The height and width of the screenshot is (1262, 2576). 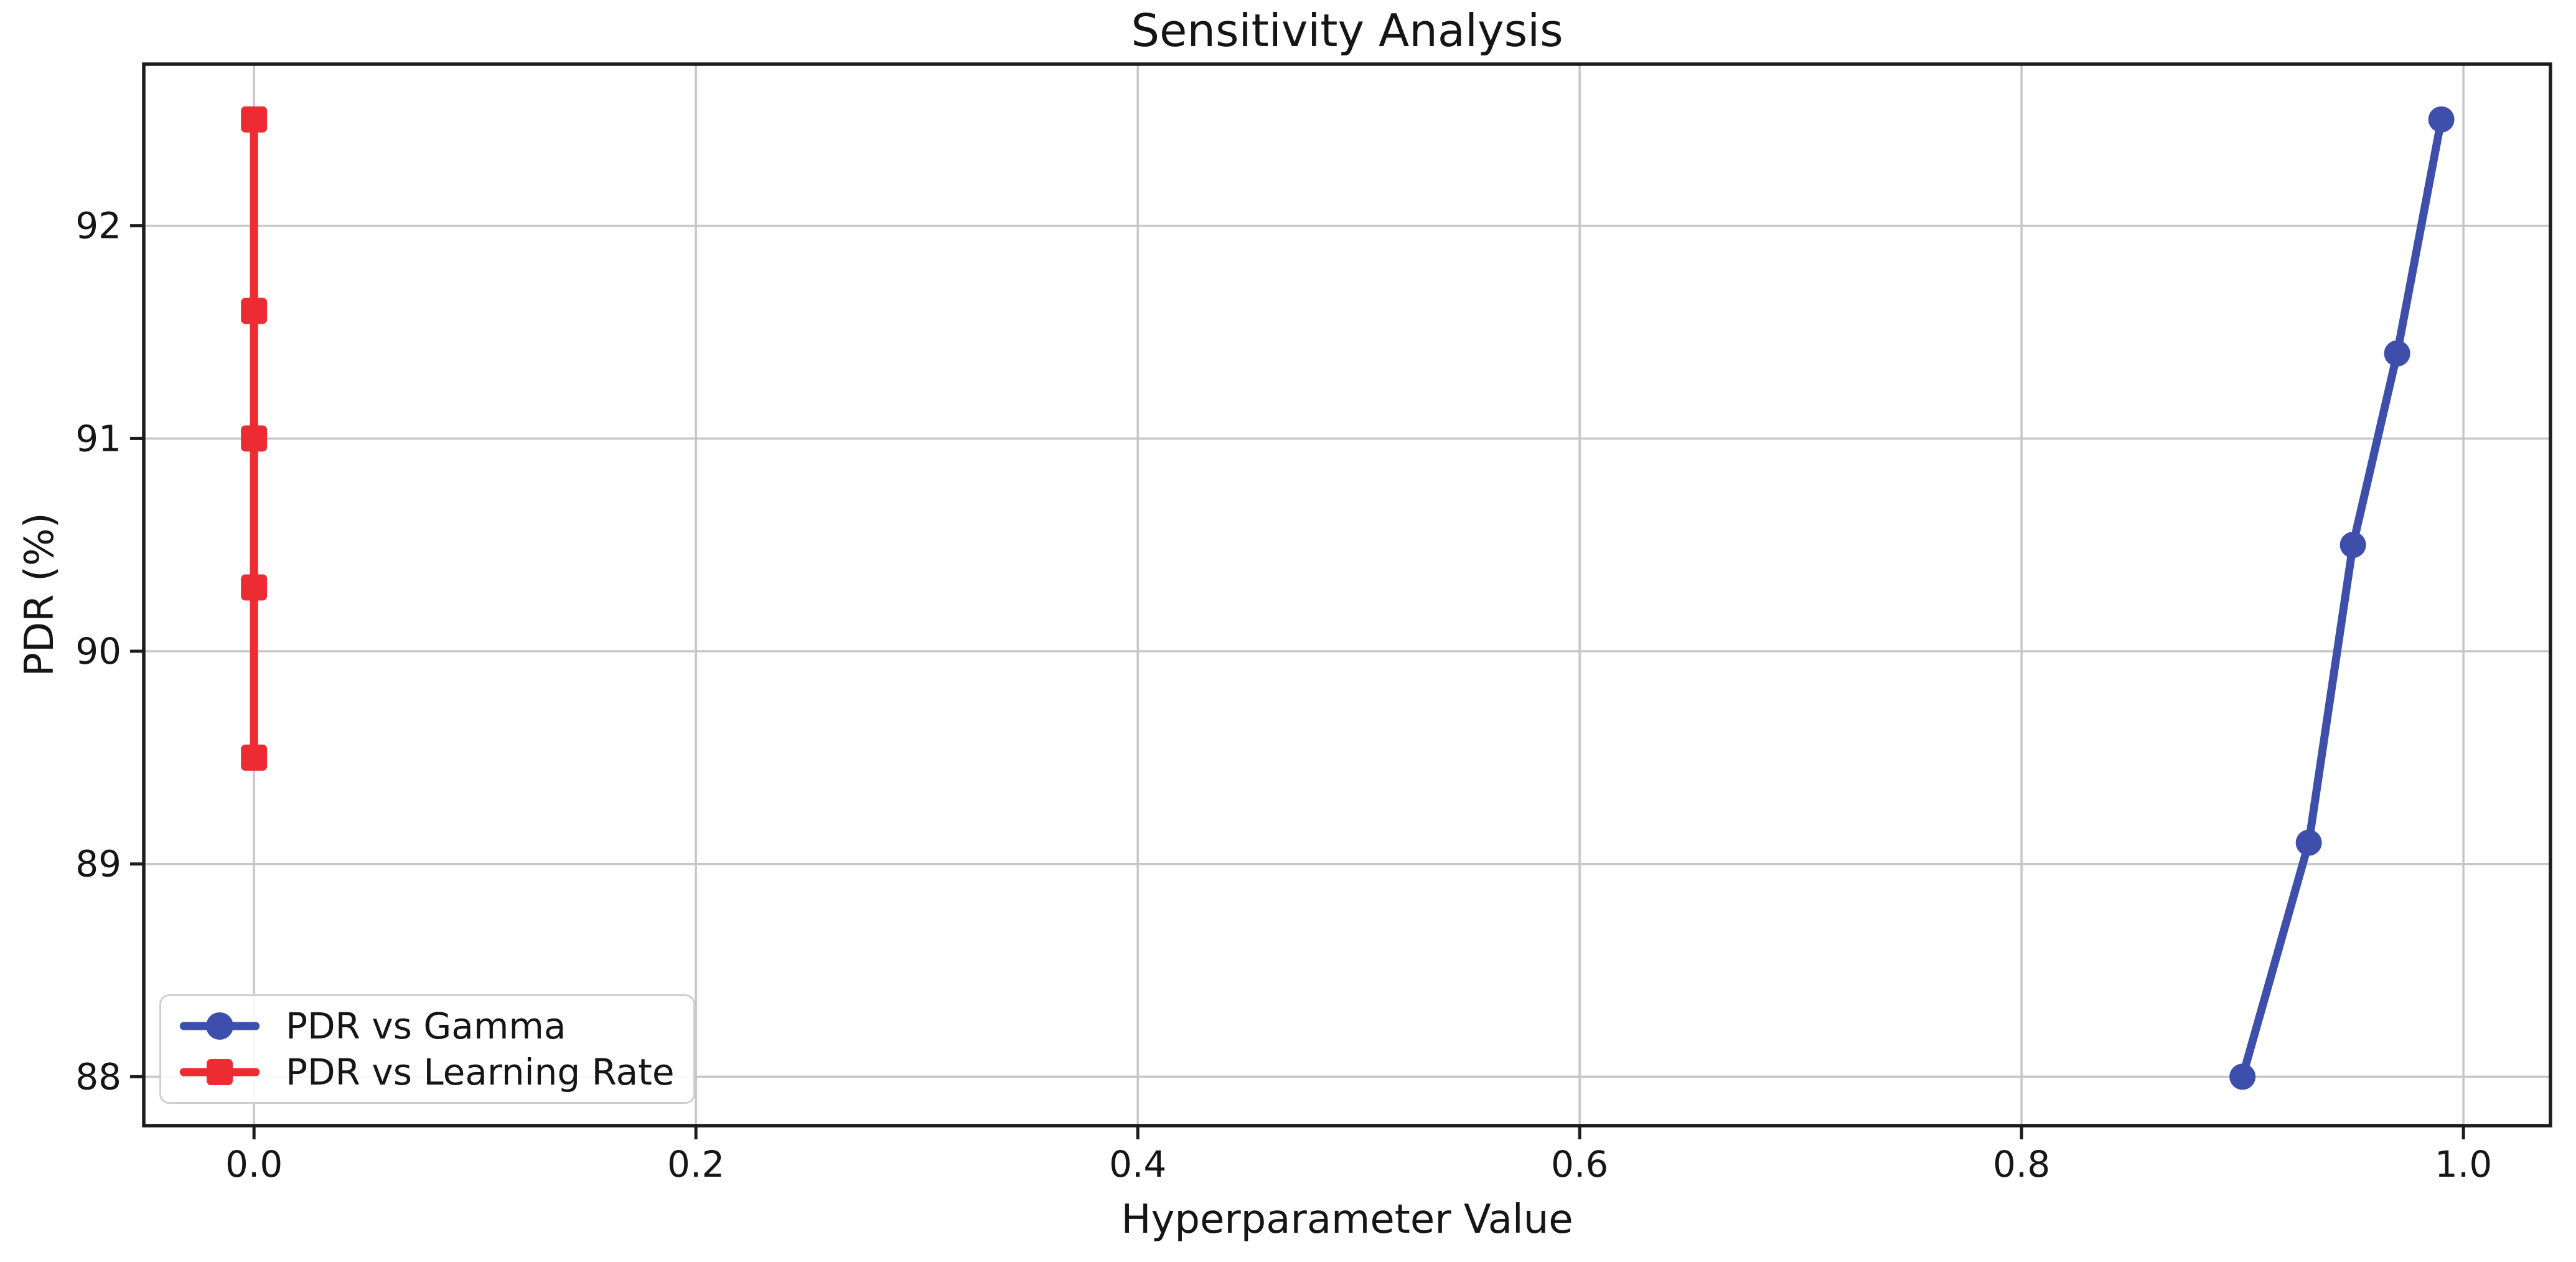 I want to click on y-tick-label: 91, so click(x=98, y=438).